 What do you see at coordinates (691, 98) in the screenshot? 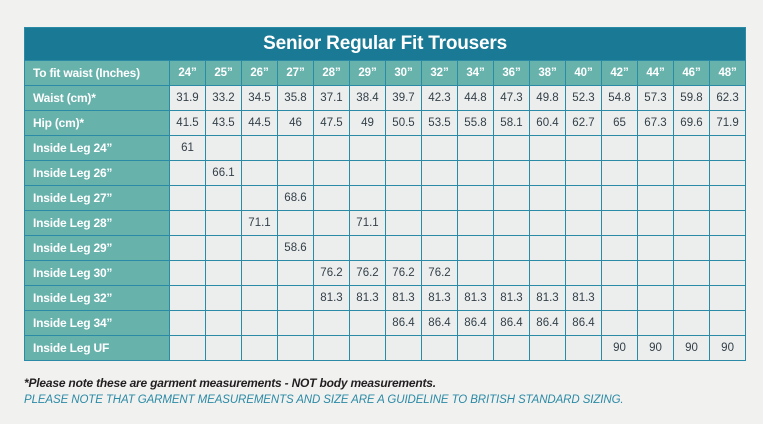
I see `data-cell-0-14: 59.8` at bounding box center [691, 98].